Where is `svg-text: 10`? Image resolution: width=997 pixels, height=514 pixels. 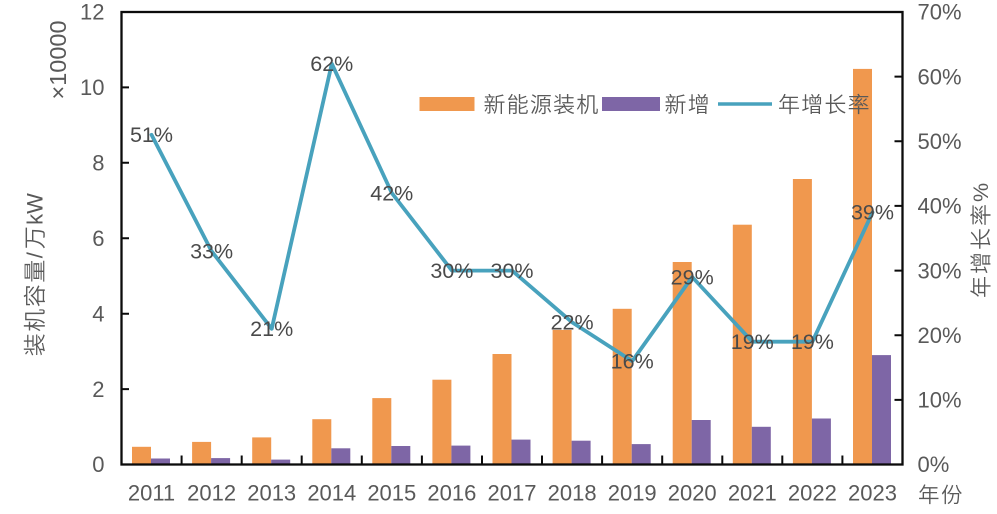
svg-text: 10 is located at coordinates (92, 87).